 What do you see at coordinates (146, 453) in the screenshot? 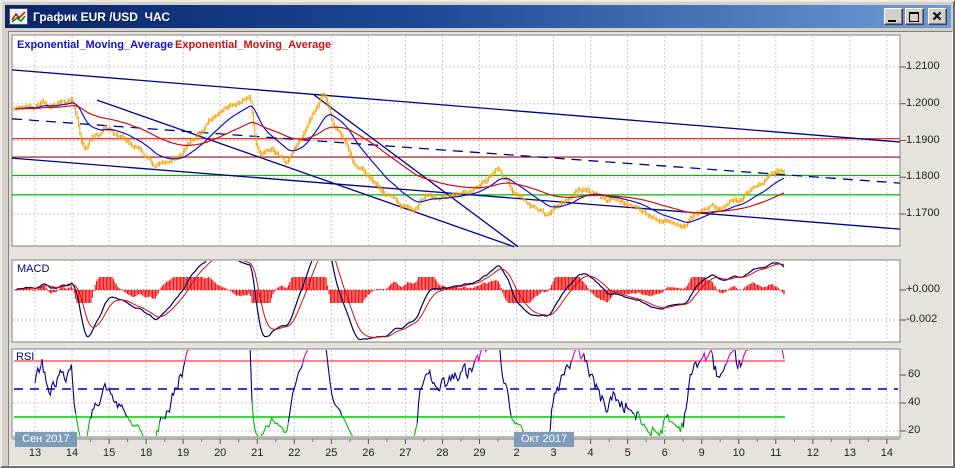
I see `x-axis-label: 18` at bounding box center [146, 453].